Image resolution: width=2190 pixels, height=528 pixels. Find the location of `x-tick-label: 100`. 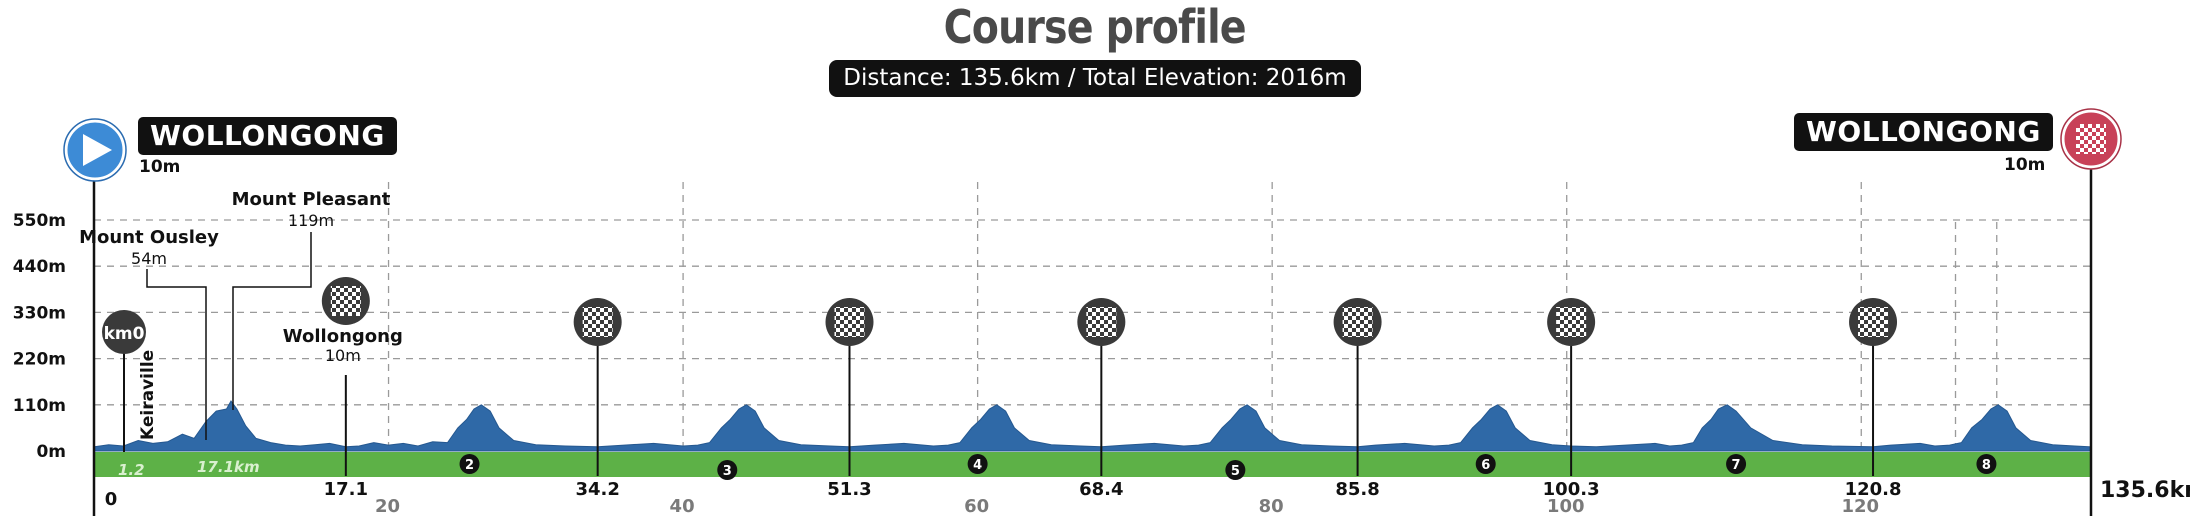

x-tick-label: 100 is located at coordinates (1566, 506).